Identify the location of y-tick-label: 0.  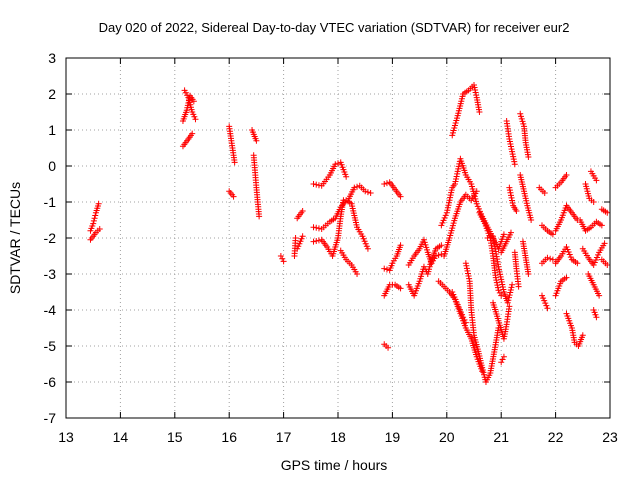
(52, 166).